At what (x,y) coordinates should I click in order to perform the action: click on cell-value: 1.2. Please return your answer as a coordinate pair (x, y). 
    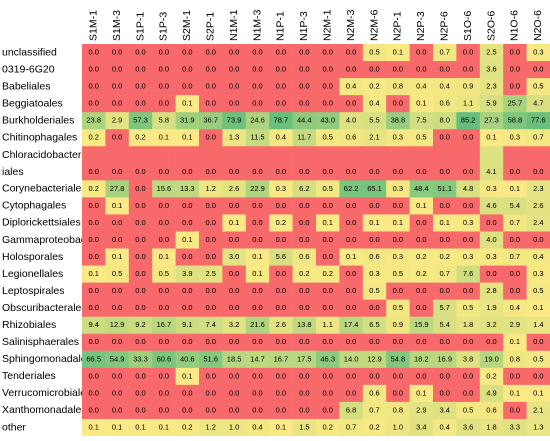
    Looking at the image, I should click on (210, 426).